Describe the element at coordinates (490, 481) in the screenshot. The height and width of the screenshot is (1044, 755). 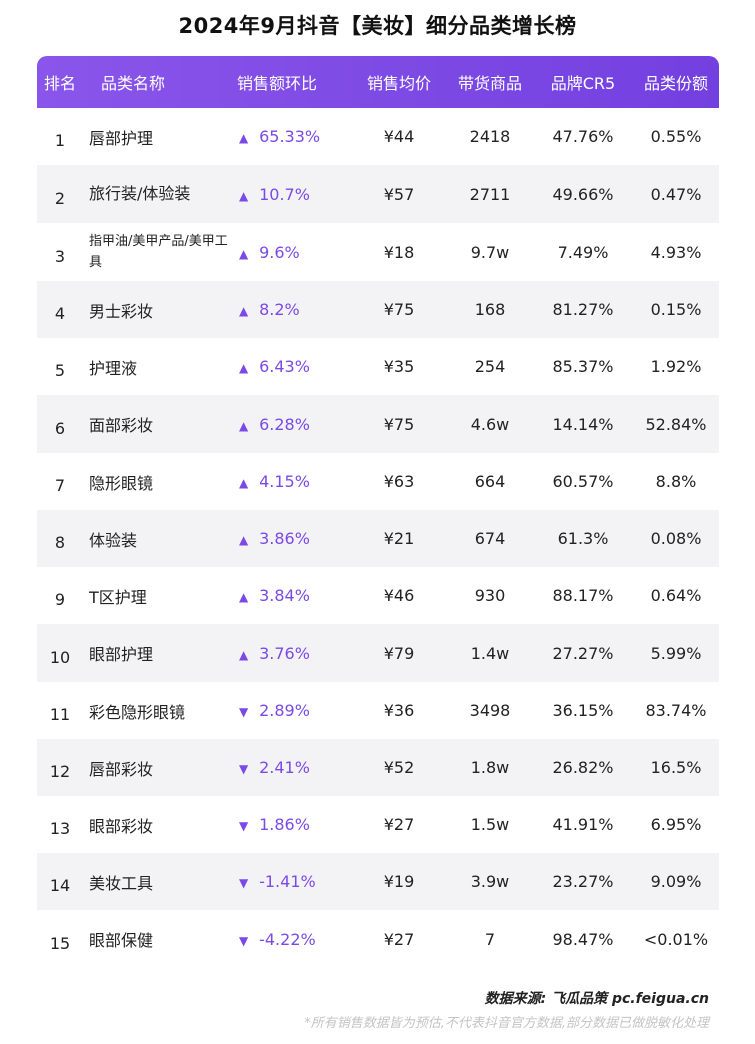
I see `goods-cell: 664` at that location.